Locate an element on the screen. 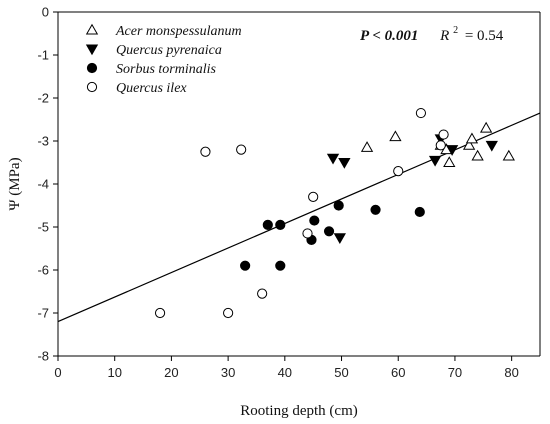  x-axis-title: Rooting depth (cm) is located at coordinates (298, 411).